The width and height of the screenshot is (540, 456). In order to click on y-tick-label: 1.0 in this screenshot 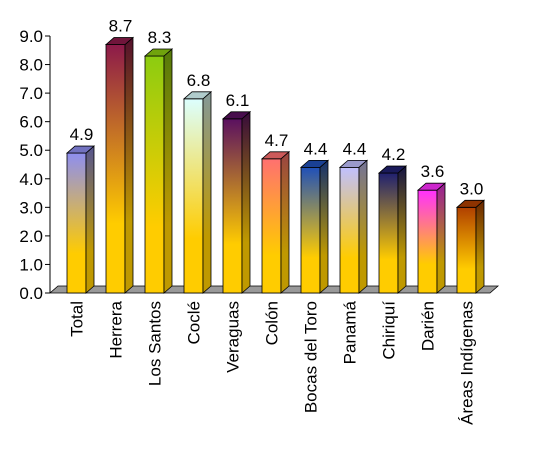, I will do `click(31, 264)`.